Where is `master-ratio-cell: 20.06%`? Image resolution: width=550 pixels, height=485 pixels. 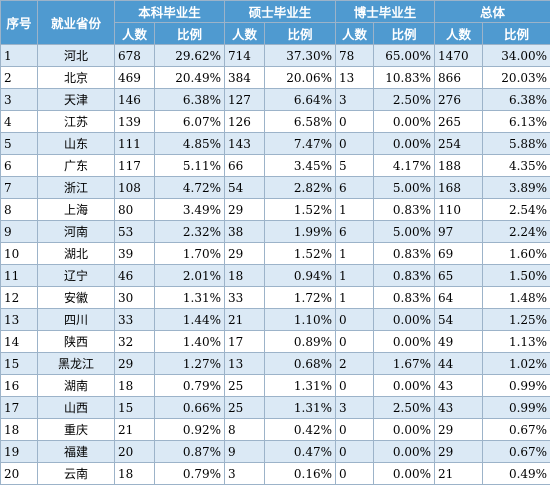 master-ratio-cell: 20.06% is located at coordinates (300, 78).